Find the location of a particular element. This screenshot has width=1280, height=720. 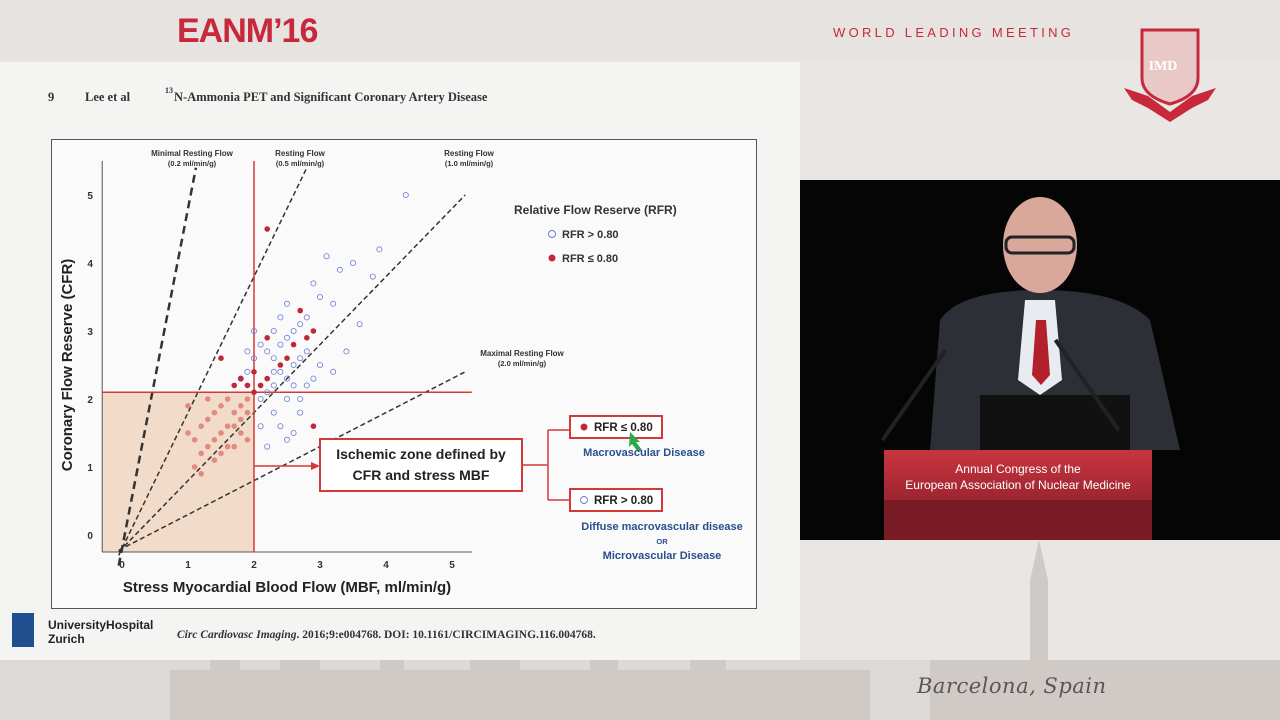

reference-line-value: (0.2 ml/min/g) is located at coordinates (192, 163).